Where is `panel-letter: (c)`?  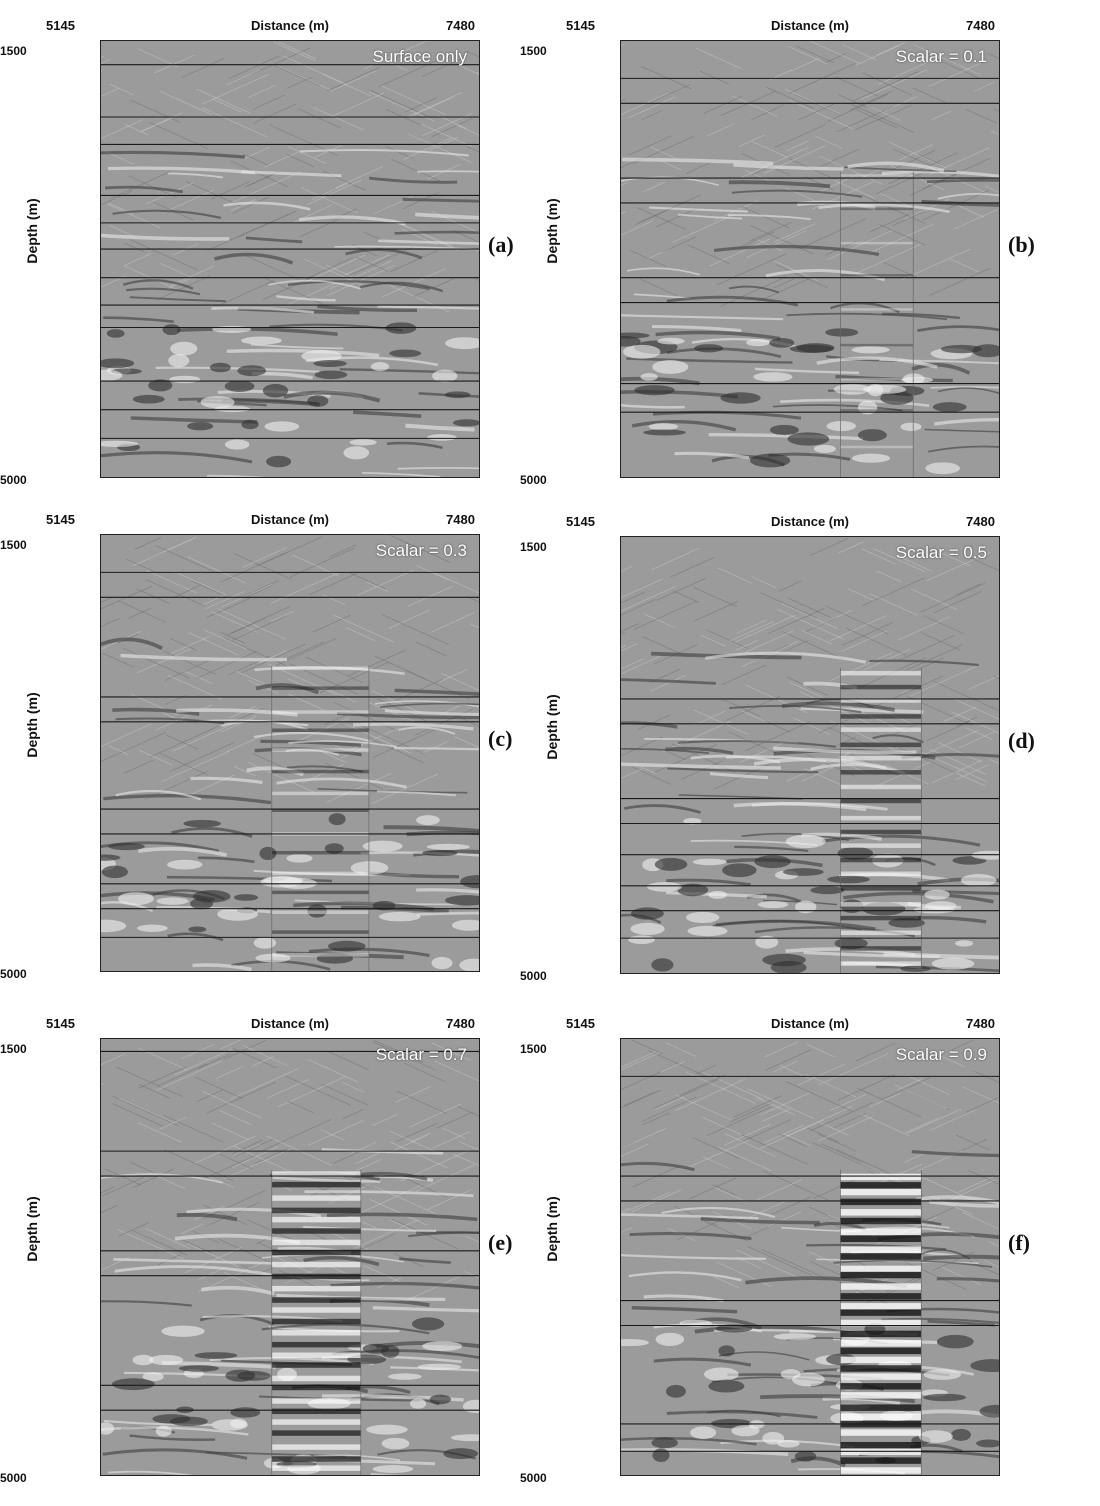
panel-letter: (c) is located at coordinates (500, 739).